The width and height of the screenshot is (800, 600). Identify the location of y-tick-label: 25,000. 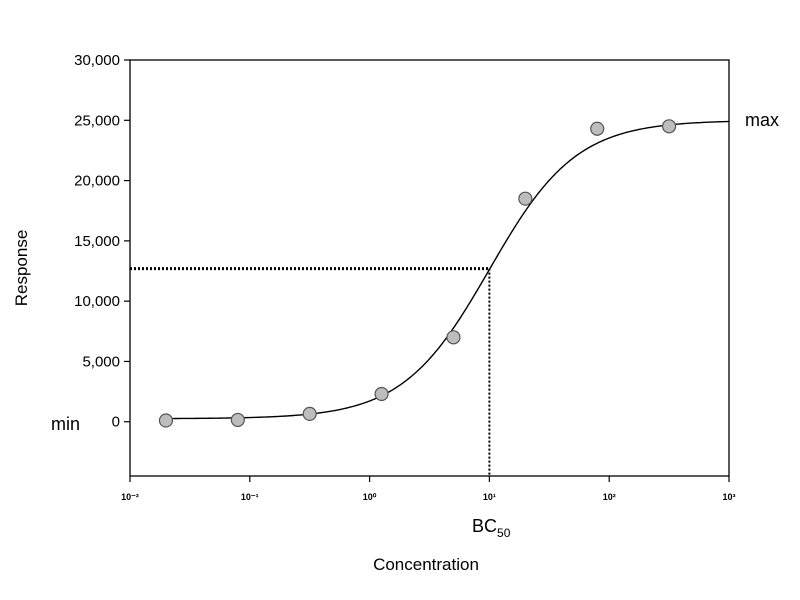
(97, 120).